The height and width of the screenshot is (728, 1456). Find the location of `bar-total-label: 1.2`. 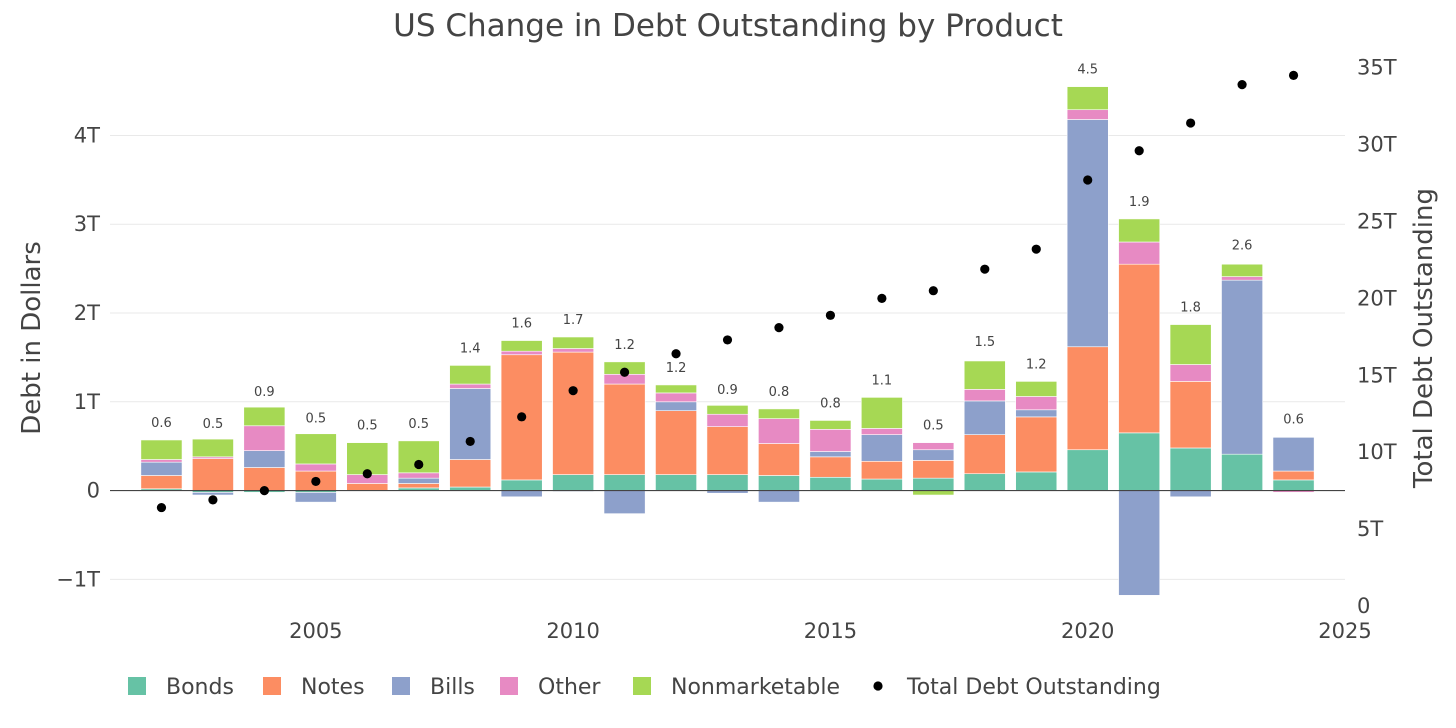

bar-total-label: 1.2 is located at coordinates (624, 345).